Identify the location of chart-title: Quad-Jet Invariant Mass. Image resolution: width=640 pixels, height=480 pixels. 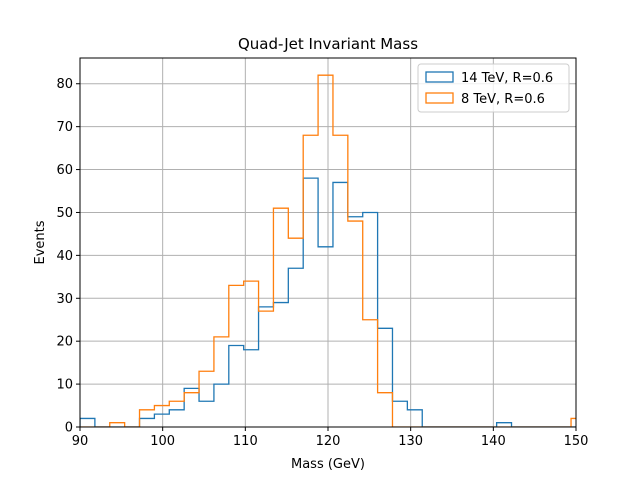
(328, 44).